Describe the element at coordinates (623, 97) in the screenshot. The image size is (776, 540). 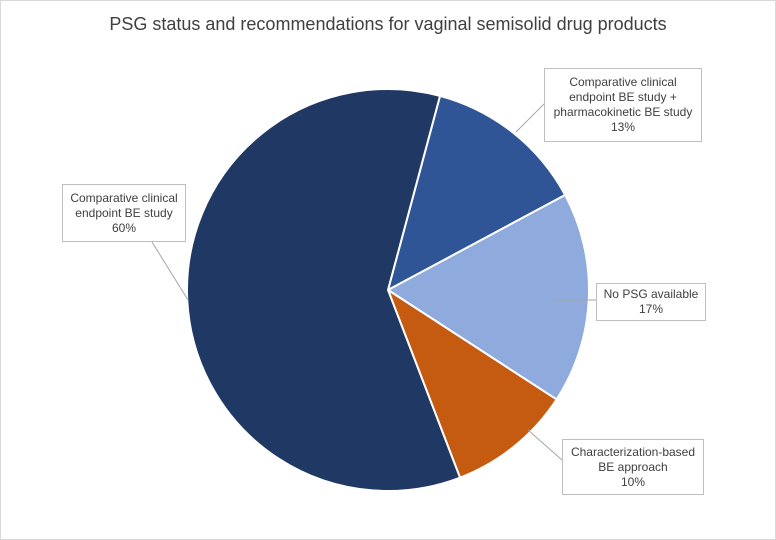
I see `callout-label-line: endpoint BE study +` at that location.